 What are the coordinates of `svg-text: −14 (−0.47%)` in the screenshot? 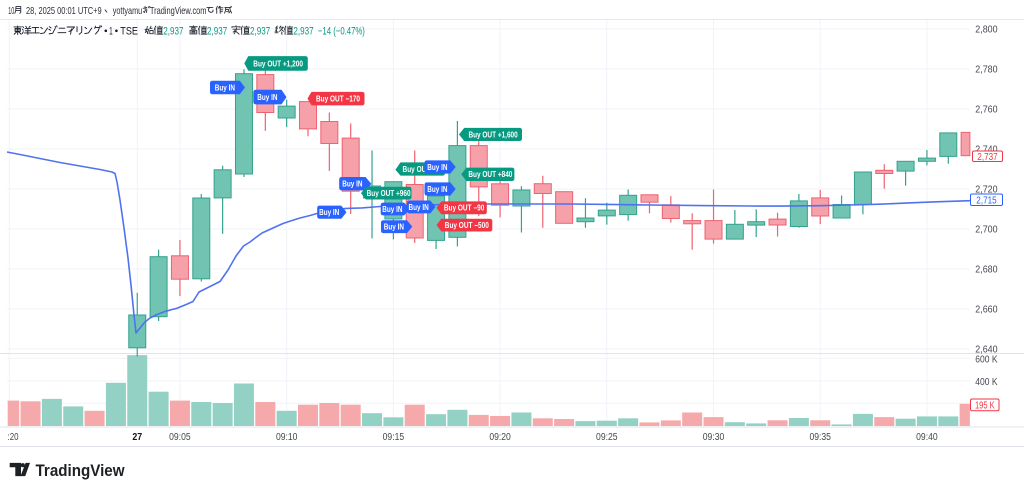 It's located at (341, 31).